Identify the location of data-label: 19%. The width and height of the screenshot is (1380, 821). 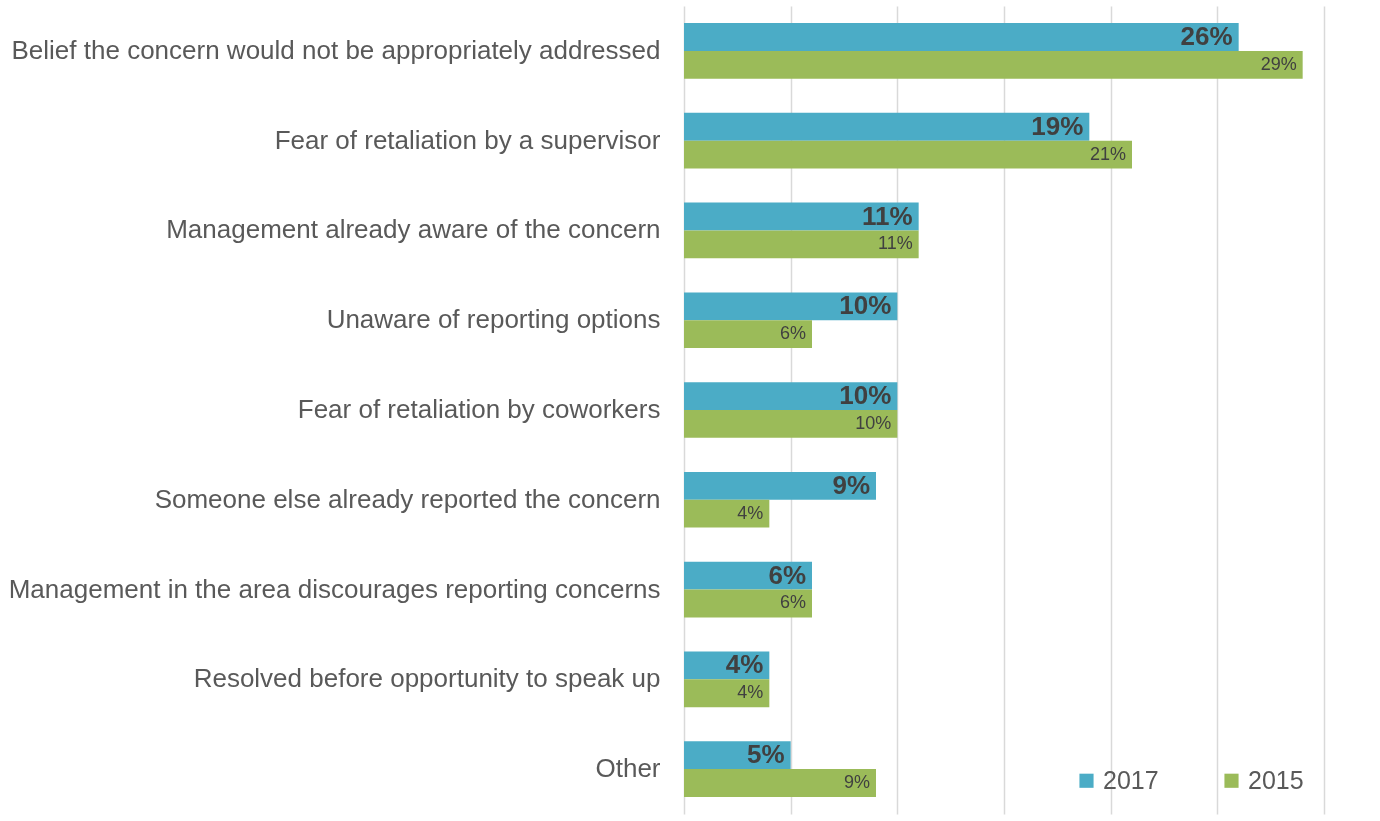
(1057, 125).